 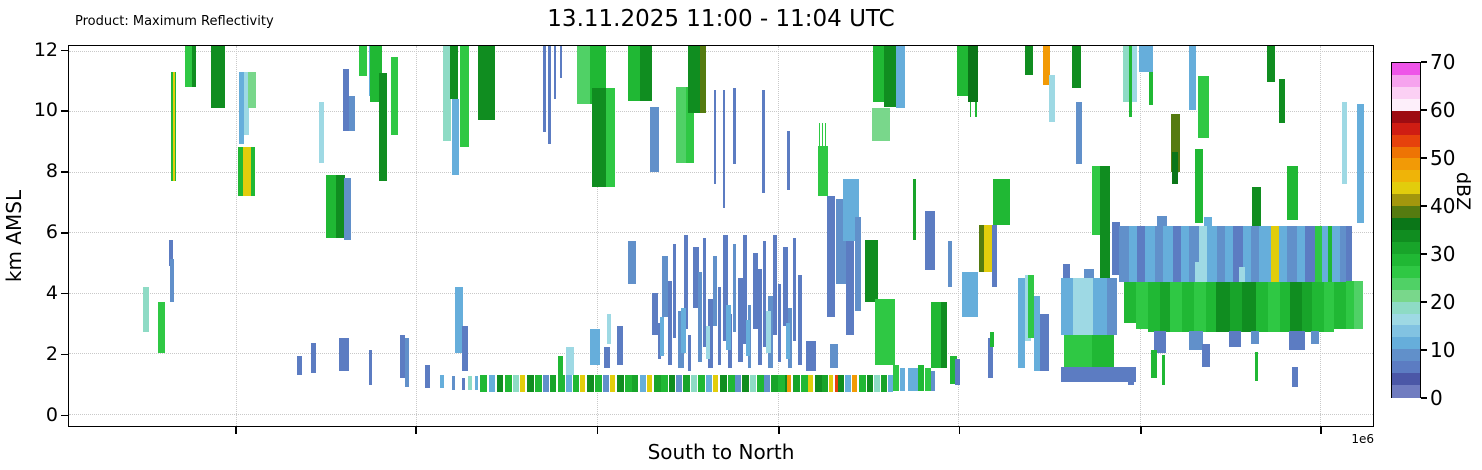 I want to click on colorbar-tick-label: 10, so click(x=1443, y=350).